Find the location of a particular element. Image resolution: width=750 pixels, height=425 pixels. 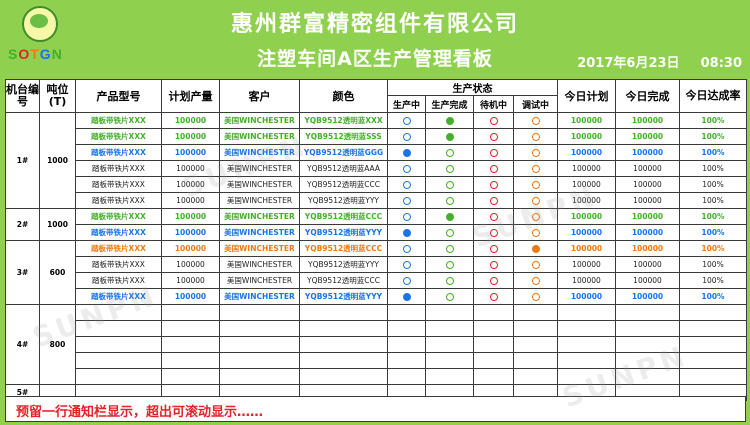

machine-tonnage: 600 is located at coordinates (57, 272).